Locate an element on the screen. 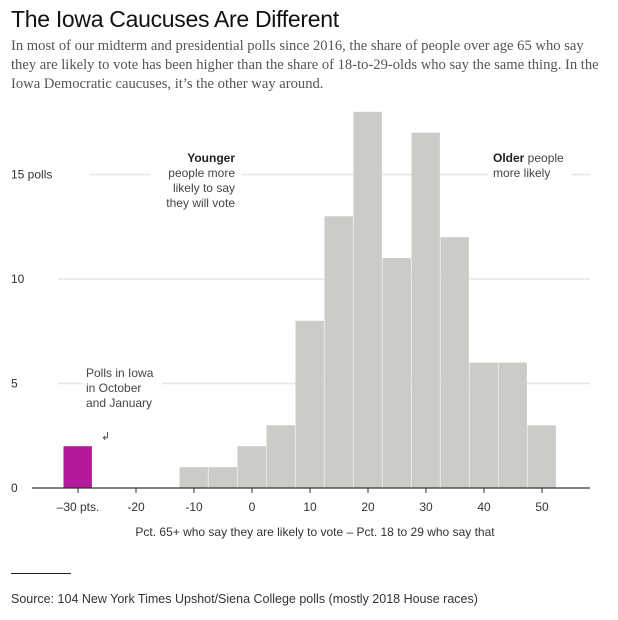 The width and height of the screenshot is (618, 620). y-axis-labels: 0 5 10 15 polls is located at coordinates (31, 332).